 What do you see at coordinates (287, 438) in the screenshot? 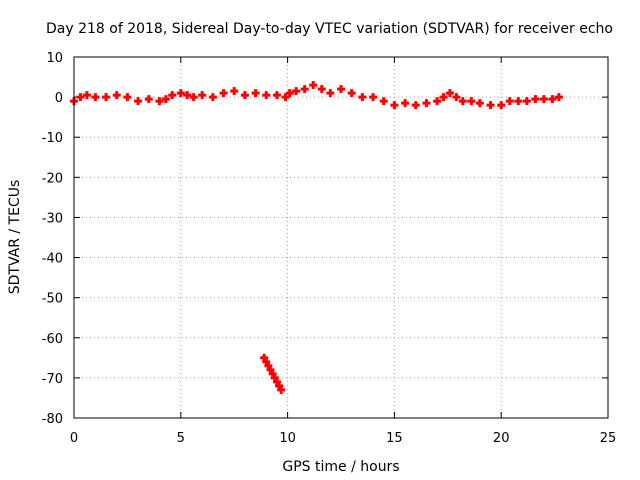
I see `x-tick-label: 10` at bounding box center [287, 438].